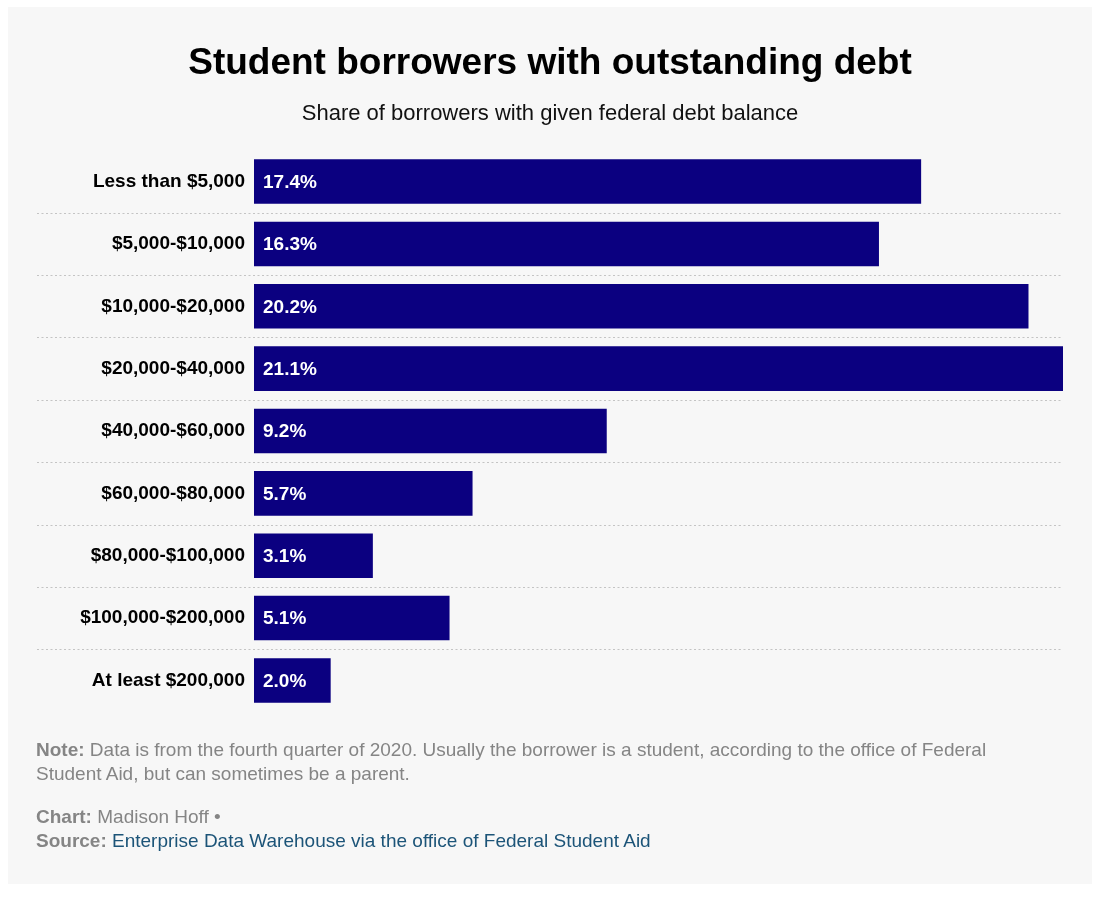  What do you see at coordinates (290, 244) in the screenshot?
I see `data-label: 16.3%` at bounding box center [290, 244].